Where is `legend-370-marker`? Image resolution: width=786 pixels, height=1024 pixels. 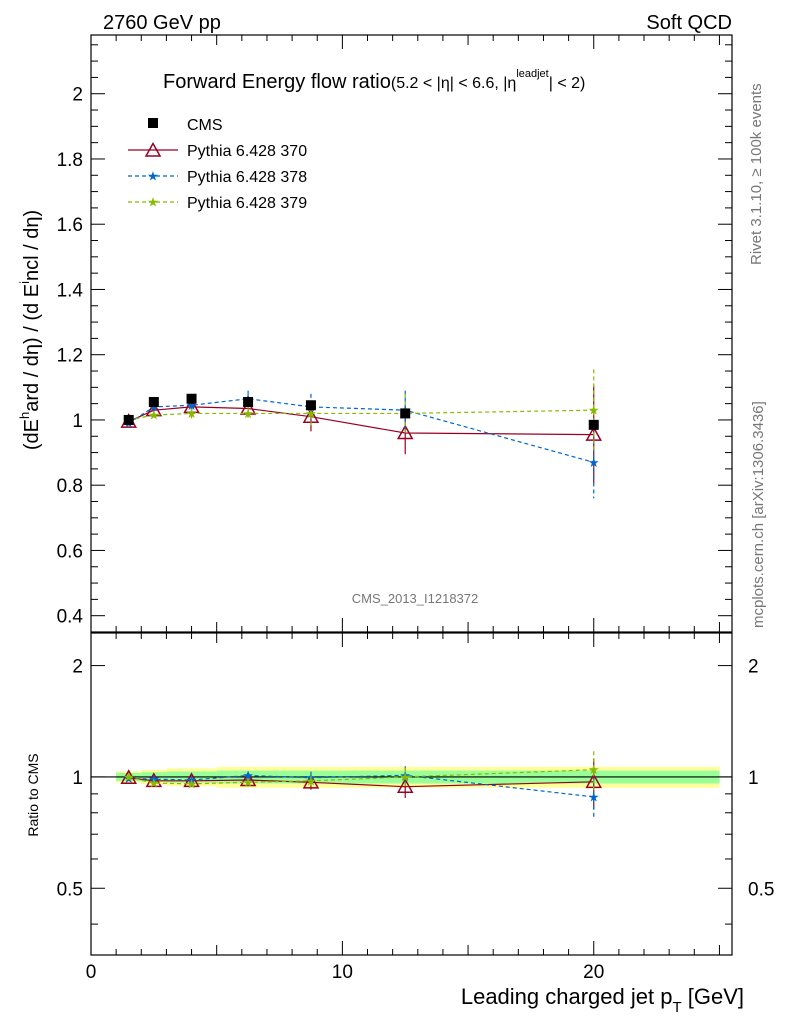 legend-370-marker is located at coordinates (153, 149).